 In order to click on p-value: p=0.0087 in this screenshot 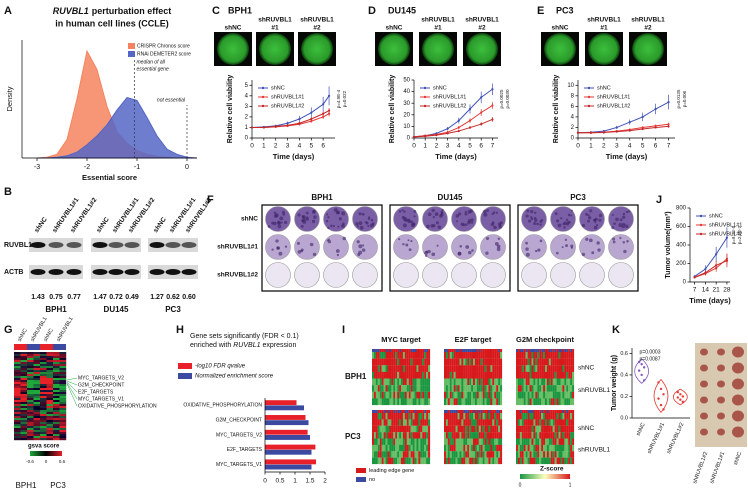, I will do `click(650, 359)`.